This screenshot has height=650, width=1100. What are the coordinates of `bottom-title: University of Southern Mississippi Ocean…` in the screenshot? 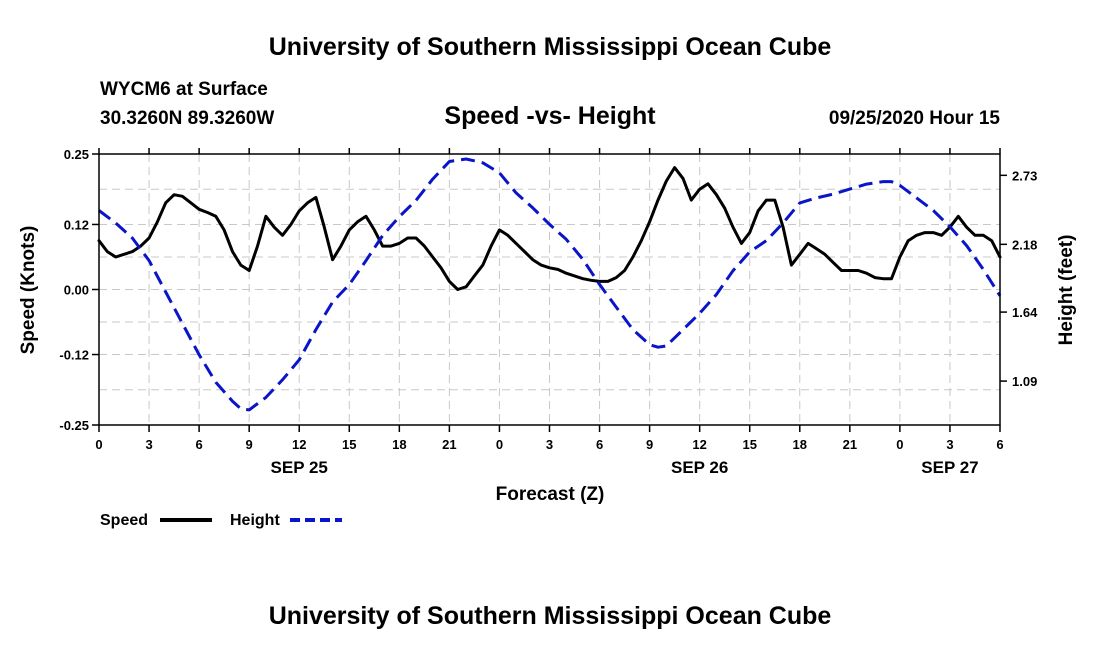 It's located at (550, 616).